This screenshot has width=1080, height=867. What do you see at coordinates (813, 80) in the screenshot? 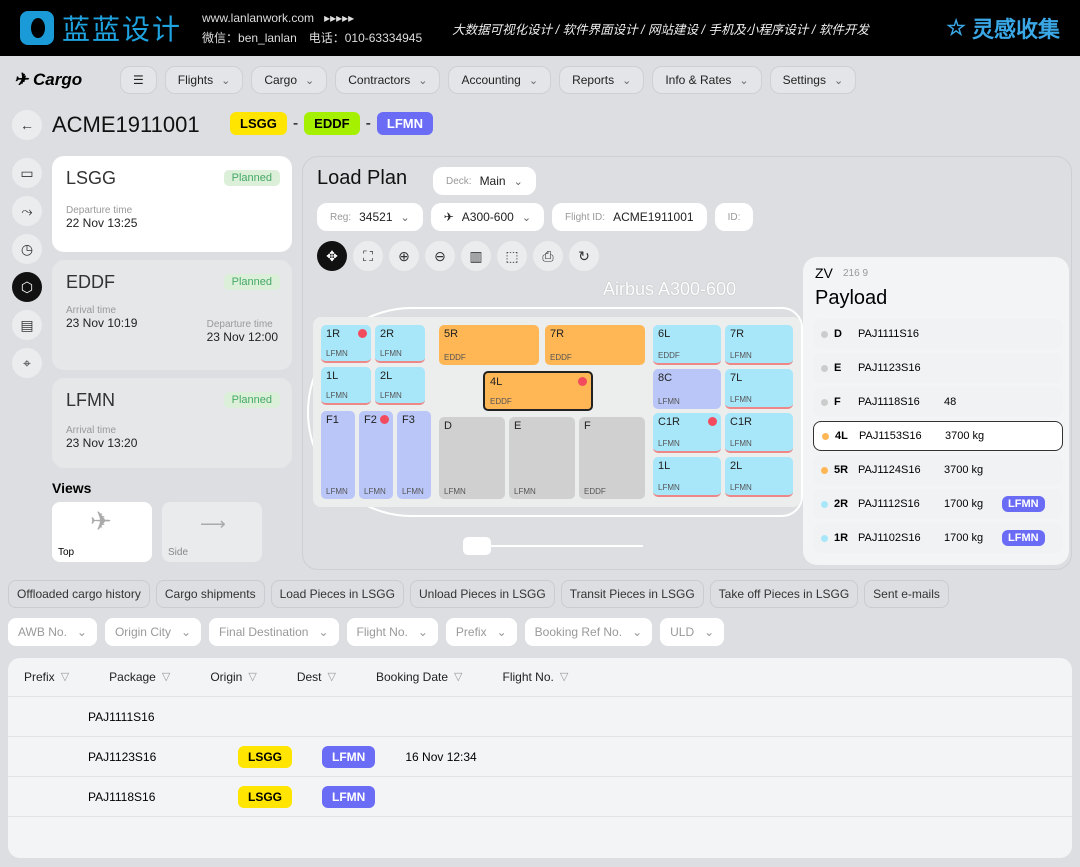
I see `nav-settings: Settings ⌄` at bounding box center [813, 80].